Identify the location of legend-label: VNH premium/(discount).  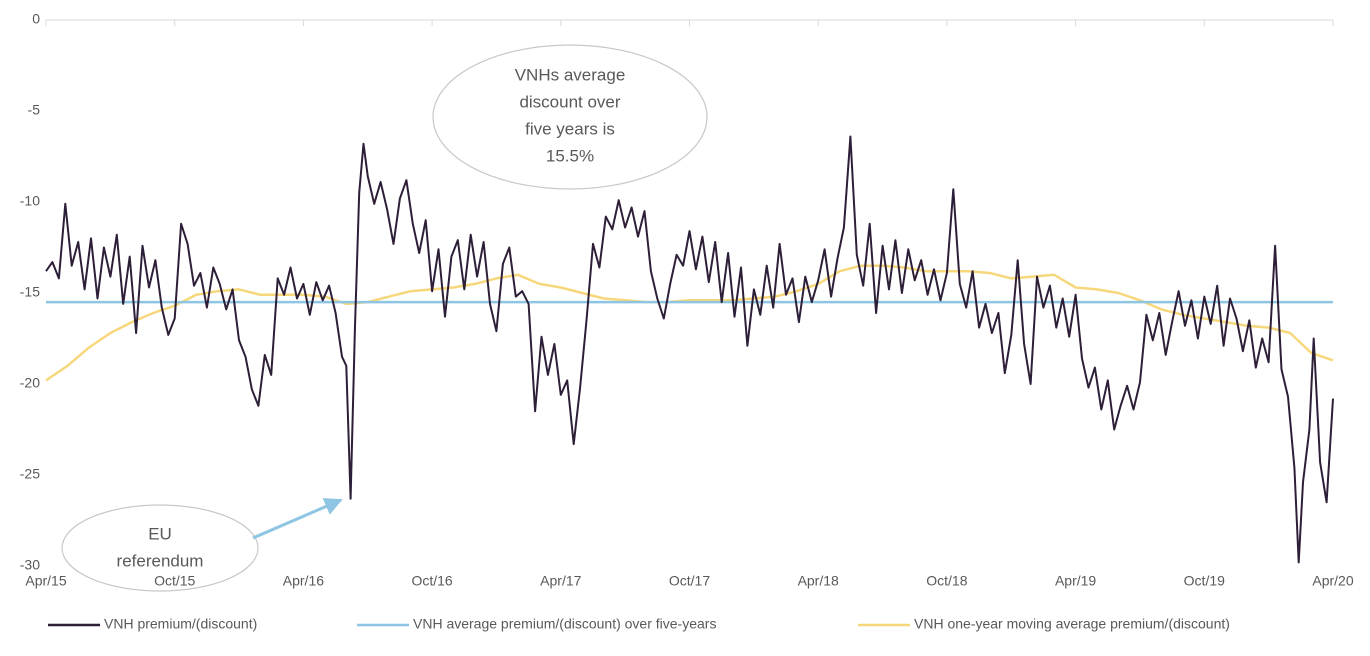
(180, 624).